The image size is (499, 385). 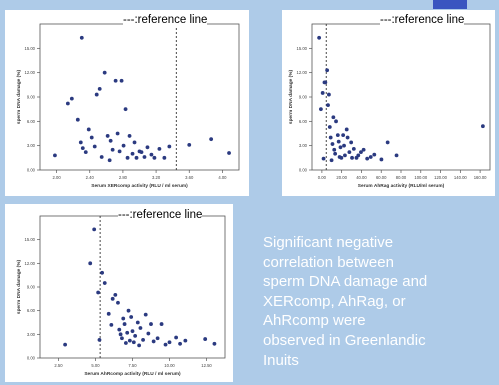 What do you see at coordinates (334, 301) in the screenshot?
I see `description-line: XERcomp, AhRag, or` at bounding box center [334, 301].